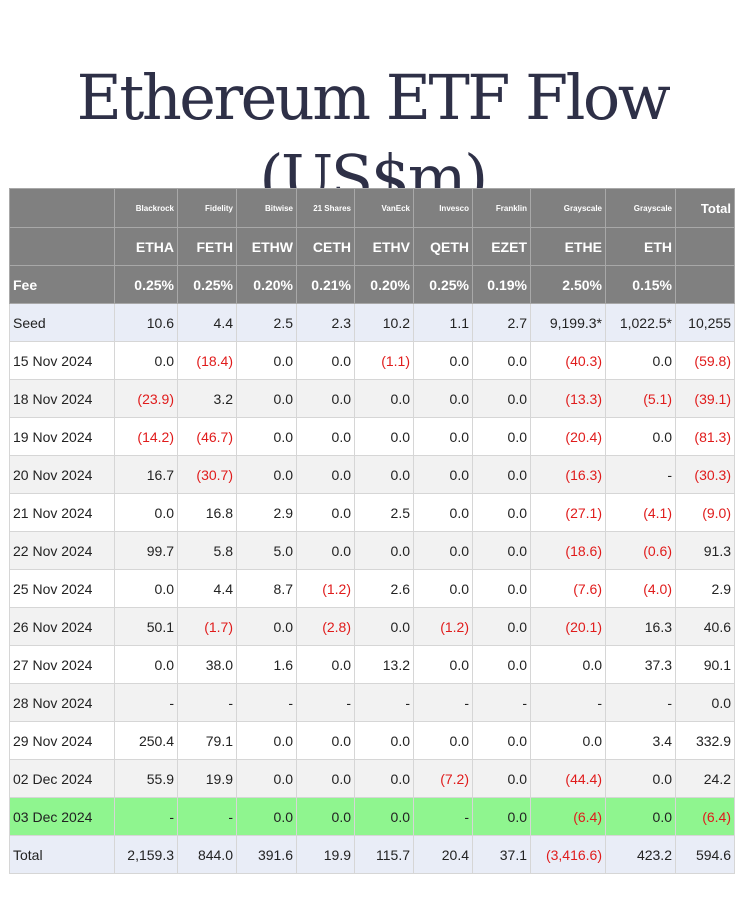 This screenshot has height=902, width=745. What do you see at coordinates (207, 474) in the screenshot?
I see `flow-cell: (30.7)` at bounding box center [207, 474].